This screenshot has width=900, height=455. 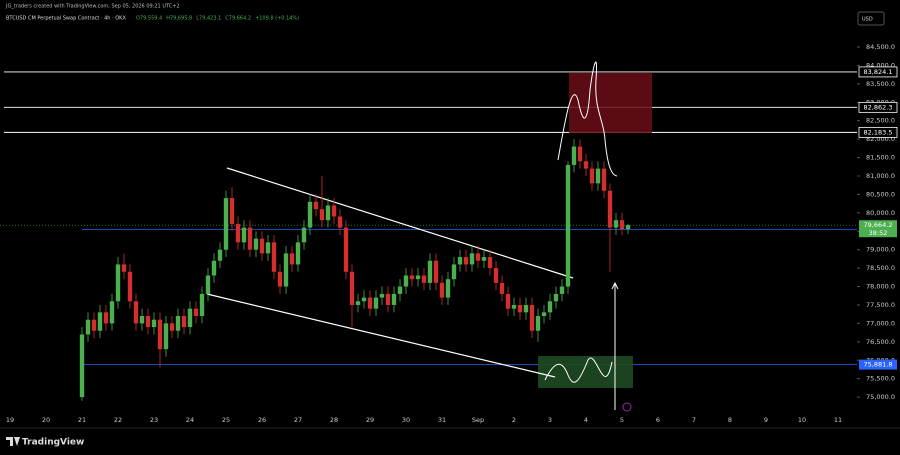 What do you see at coordinates (277, 19) in the screenshot?
I see `ohlc-value: +109.8 (+0.14%)` at bounding box center [277, 19].